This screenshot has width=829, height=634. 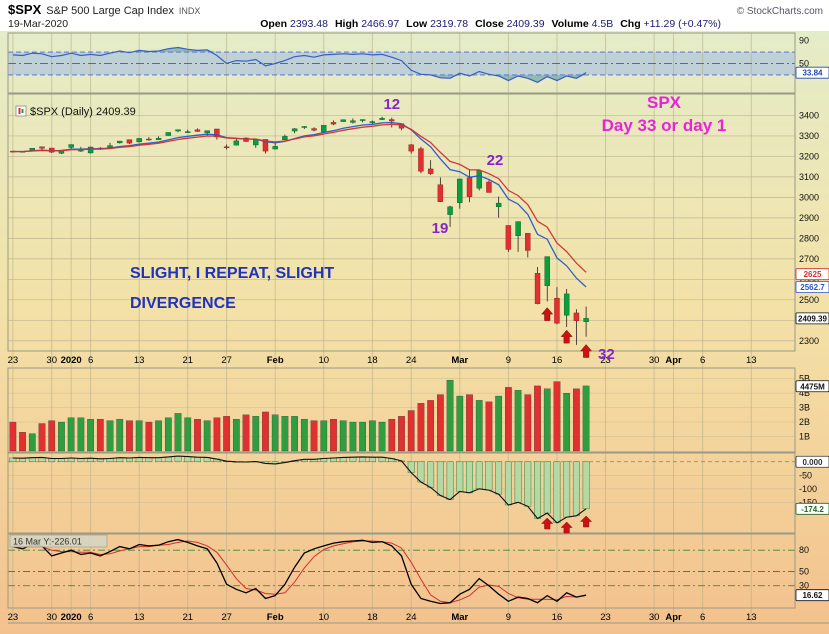 What do you see at coordinates (632, 24) in the screenshot?
I see `quote-label-chg: Chg` at bounding box center [632, 24].